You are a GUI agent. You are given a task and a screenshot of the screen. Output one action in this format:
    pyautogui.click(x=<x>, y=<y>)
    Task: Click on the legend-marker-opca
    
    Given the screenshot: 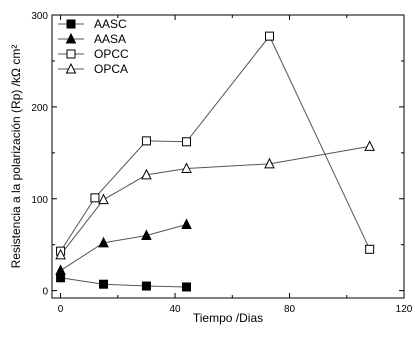 What is the action you would take?
    pyautogui.click(x=71, y=68)
    